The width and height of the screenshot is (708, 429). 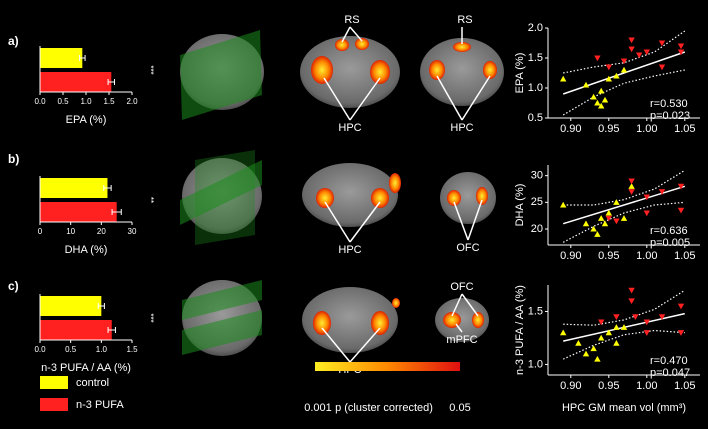 I want to click on significance: **, so click(x=150, y=200).